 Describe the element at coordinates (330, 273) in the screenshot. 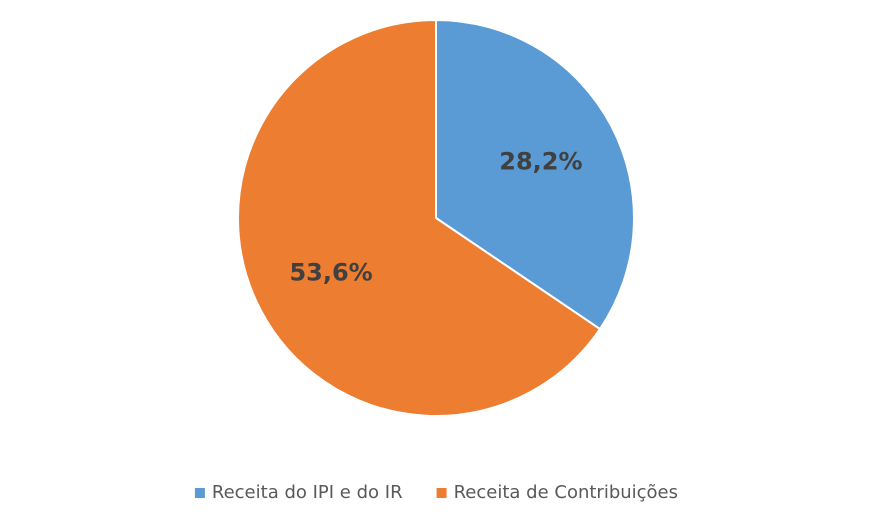

I see `pie-data-label-2: 53,6%` at that location.